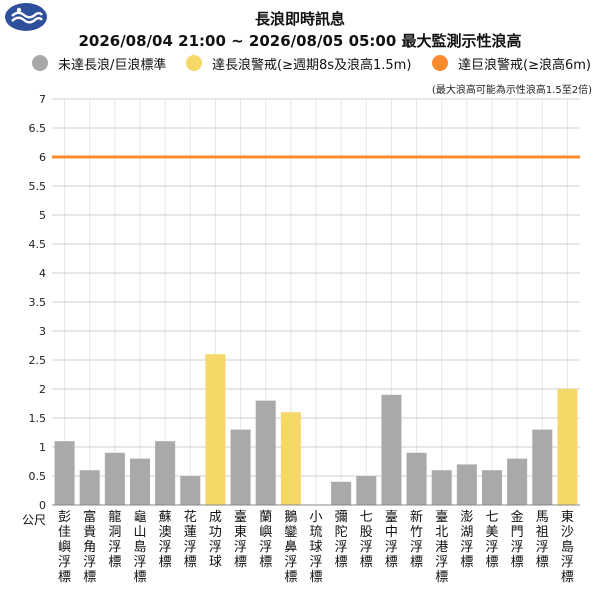  Describe the element at coordinates (40, 63) in the screenshot. I see `legend-swatch-normal` at that location.